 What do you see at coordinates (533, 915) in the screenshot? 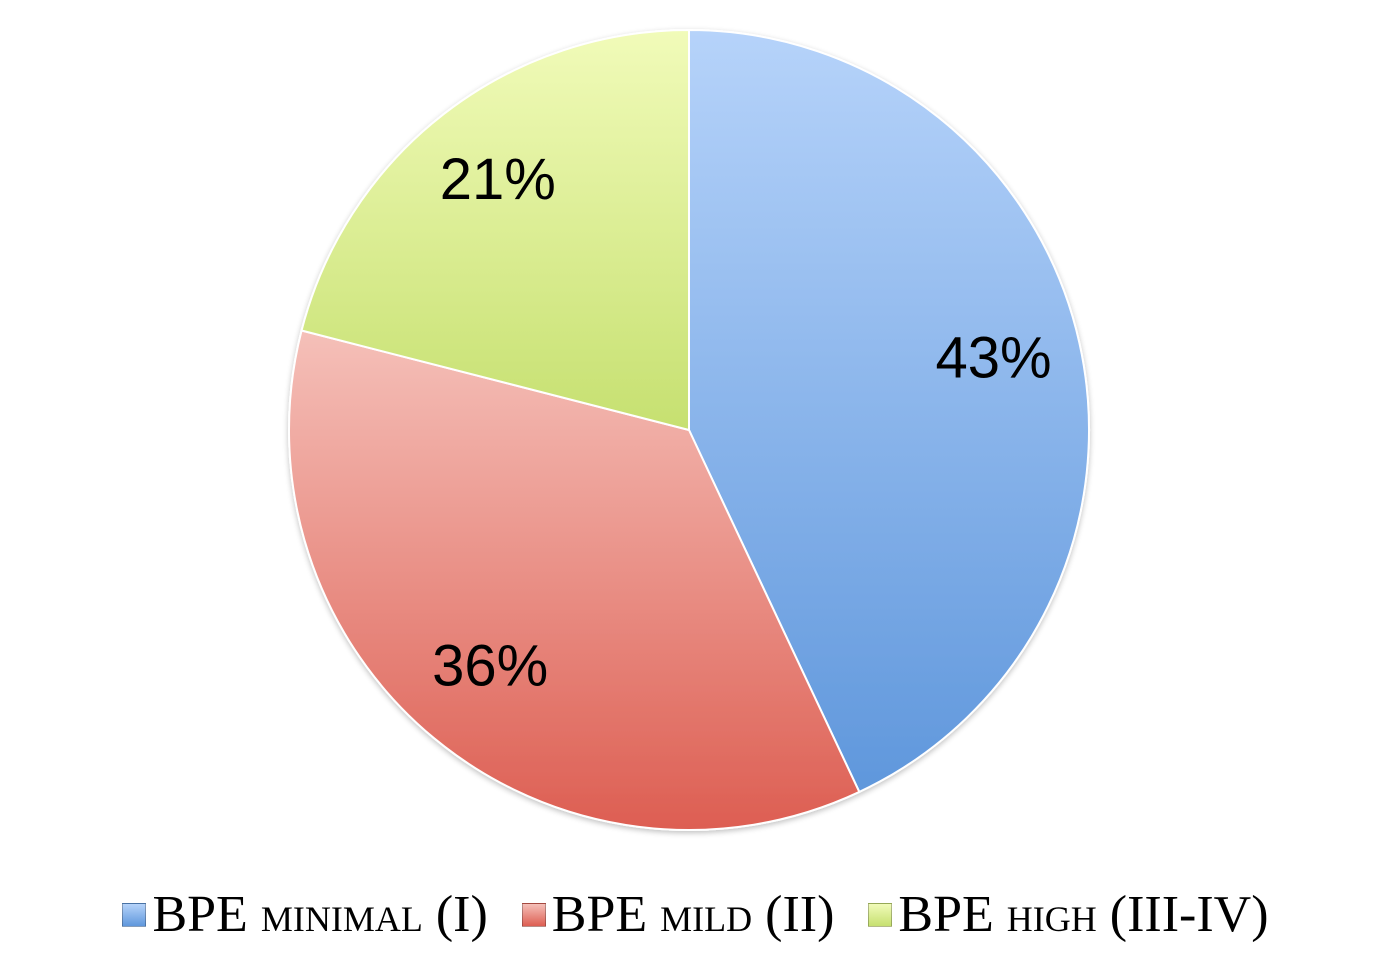
I see `legend-swatch-mild` at bounding box center [533, 915].